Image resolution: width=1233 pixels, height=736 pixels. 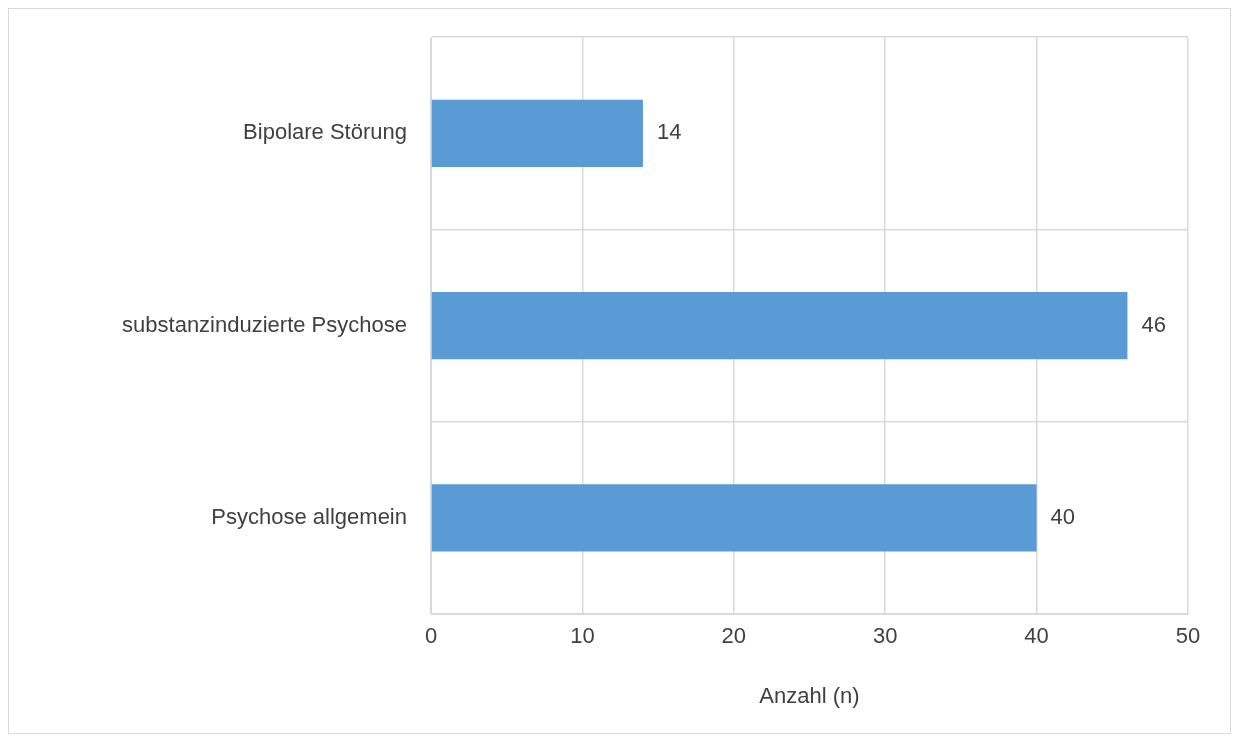 I want to click on y-tick-label: substanzinduzierte Psychose, so click(x=264, y=324).